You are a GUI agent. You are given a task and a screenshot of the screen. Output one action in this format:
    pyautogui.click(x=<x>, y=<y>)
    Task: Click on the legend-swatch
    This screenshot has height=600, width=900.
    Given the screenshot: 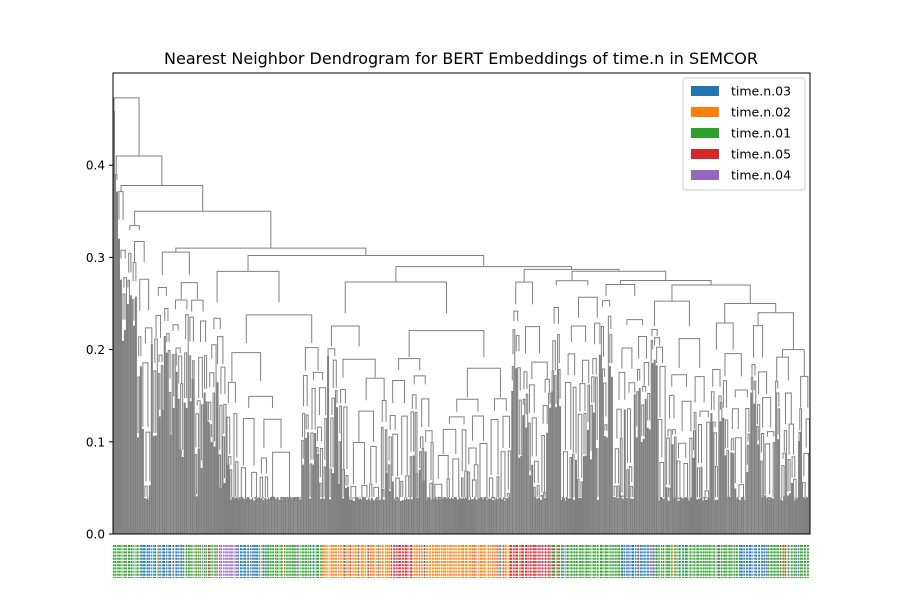 What is the action you would take?
    pyautogui.click(x=705, y=133)
    